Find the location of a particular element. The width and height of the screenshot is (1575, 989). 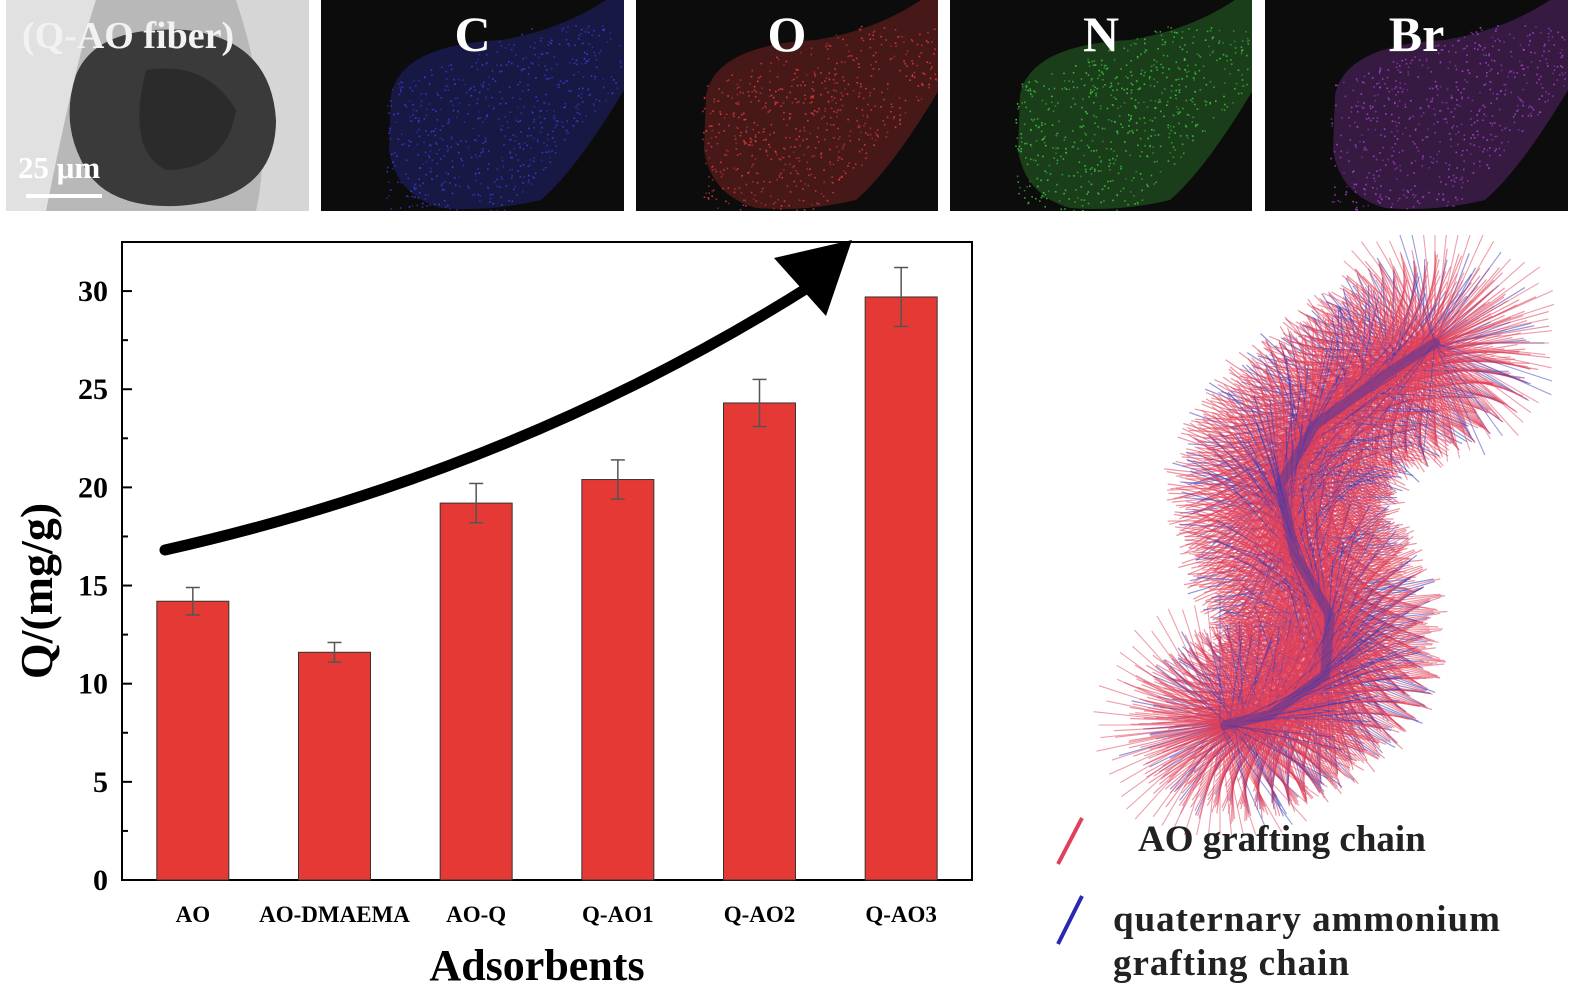

element-map-panel-c: C is located at coordinates (472, 105).